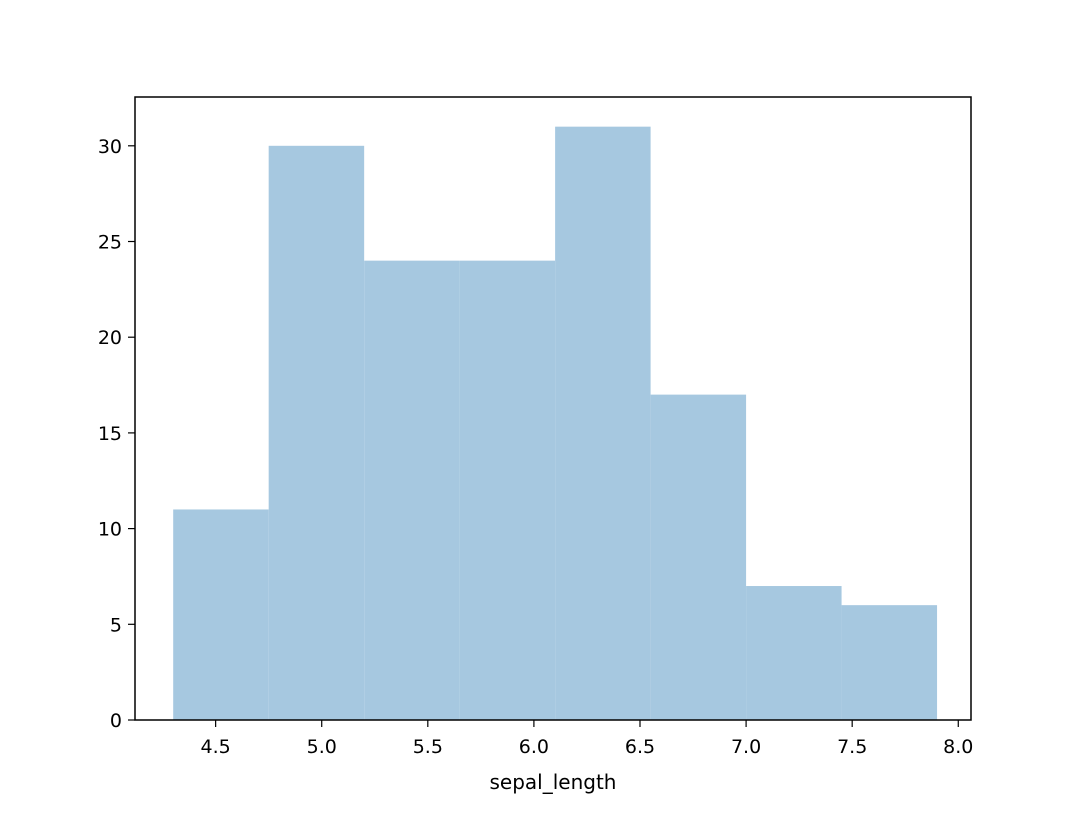 The height and width of the screenshot is (814, 1080). Describe the element at coordinates (110, 530) in the screenshot. I see `y-tick-label: 10` at that location.